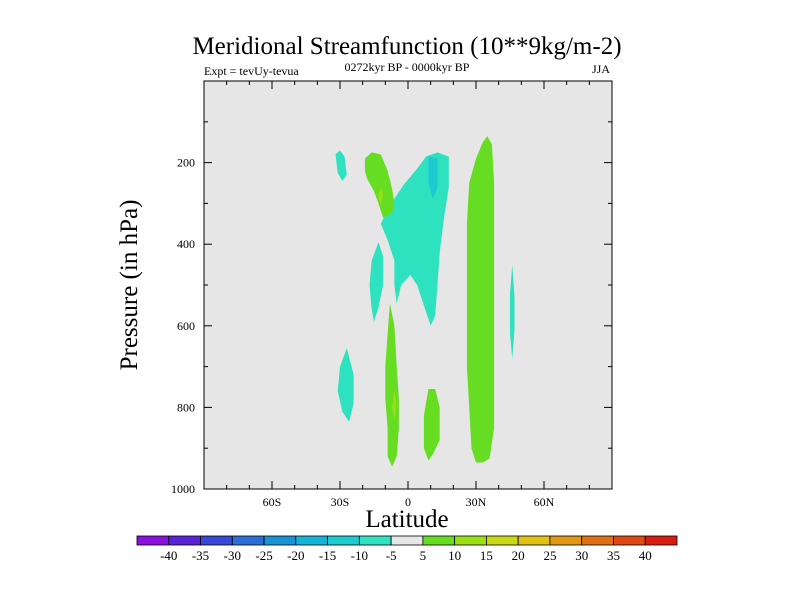 The width and height of the screenshot is (800, 600). Describe the element at coordinates (200, 555) in the screenshot. I see `colorbar-label: -35` at that location.